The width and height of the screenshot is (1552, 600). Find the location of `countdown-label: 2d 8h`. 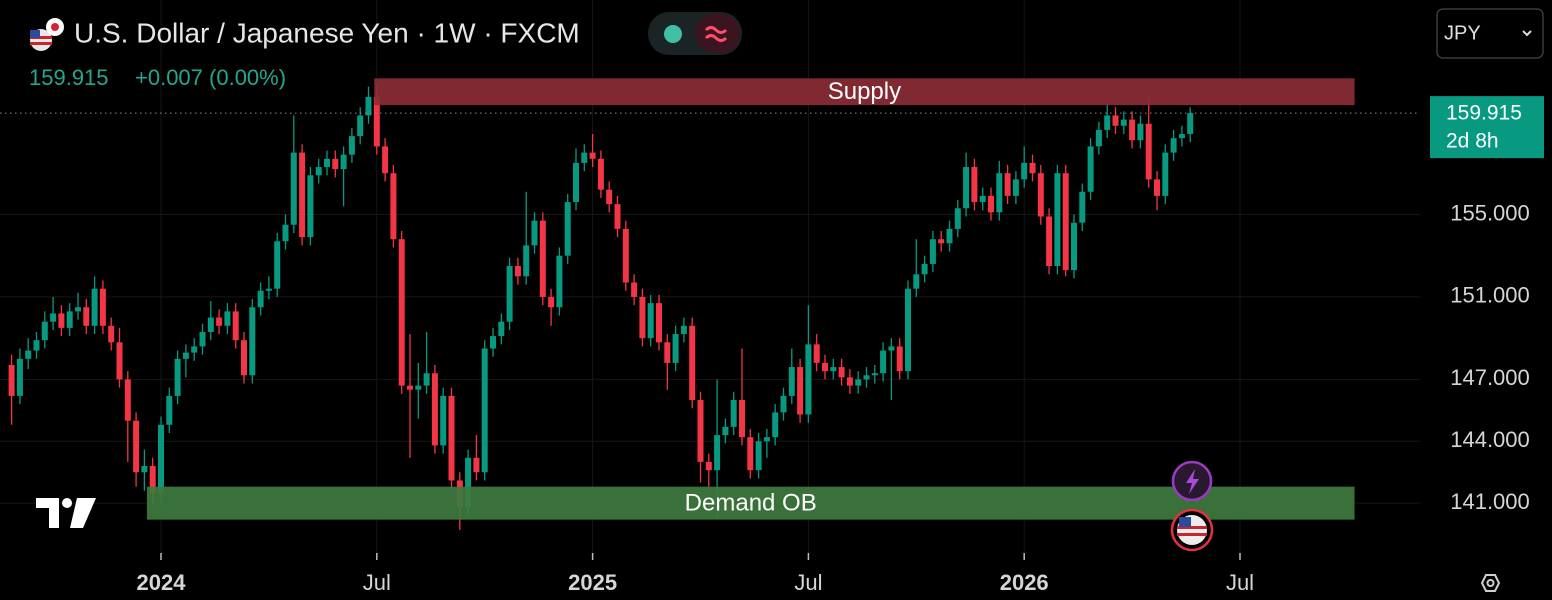

countdown-label: 2d 8h is located at coordinates (1472, 141).